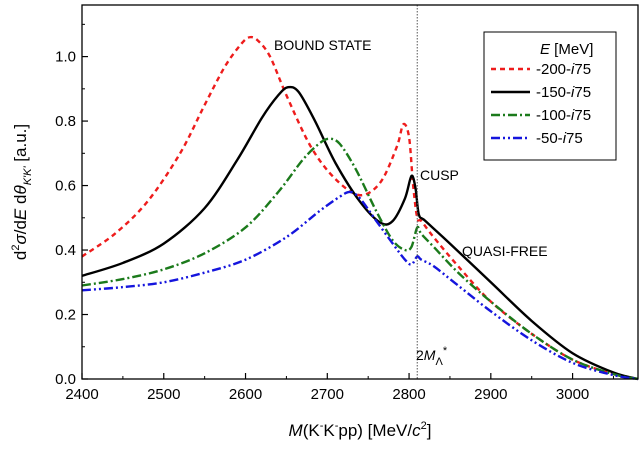 The image size is (639, 449). I want to click on x-tick-label: 2500, so click(163, 394).